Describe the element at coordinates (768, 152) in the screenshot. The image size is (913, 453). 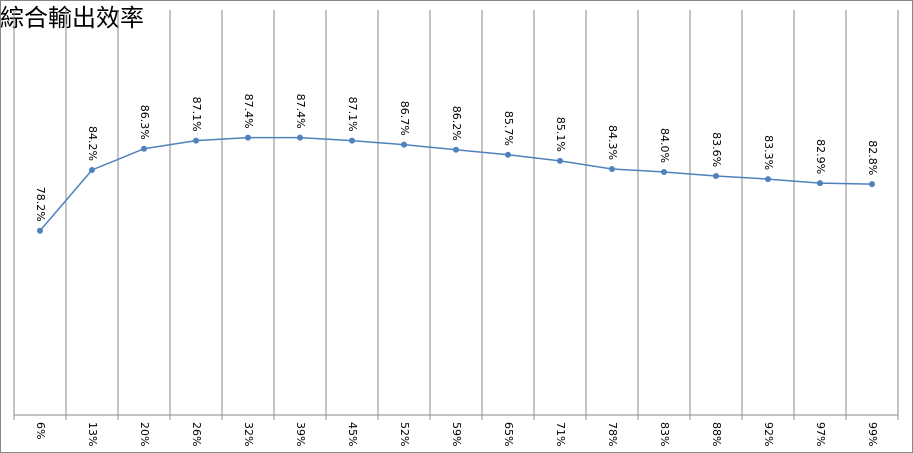
I see `data-label: 83.3%` at that location.